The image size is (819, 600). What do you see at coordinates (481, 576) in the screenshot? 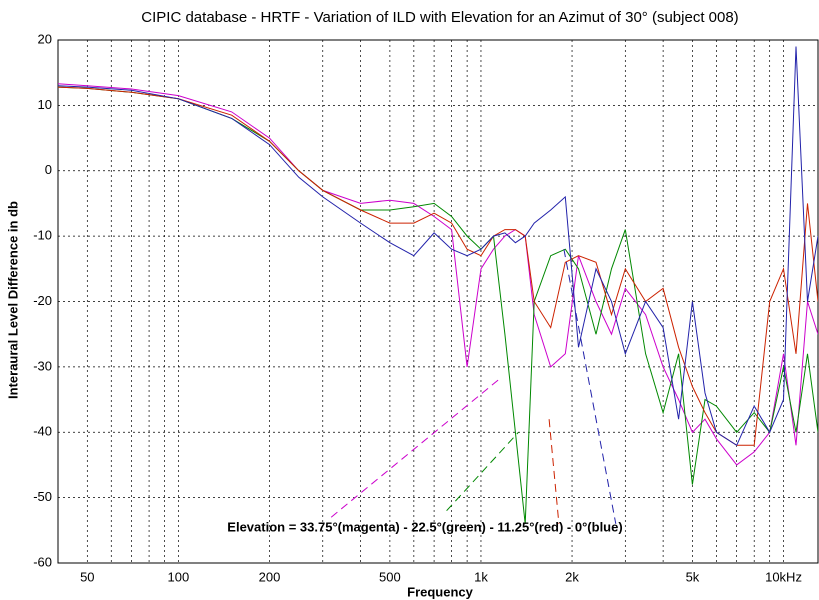
I see `x-tick-label: 1k` at bounding box center [481, 576].